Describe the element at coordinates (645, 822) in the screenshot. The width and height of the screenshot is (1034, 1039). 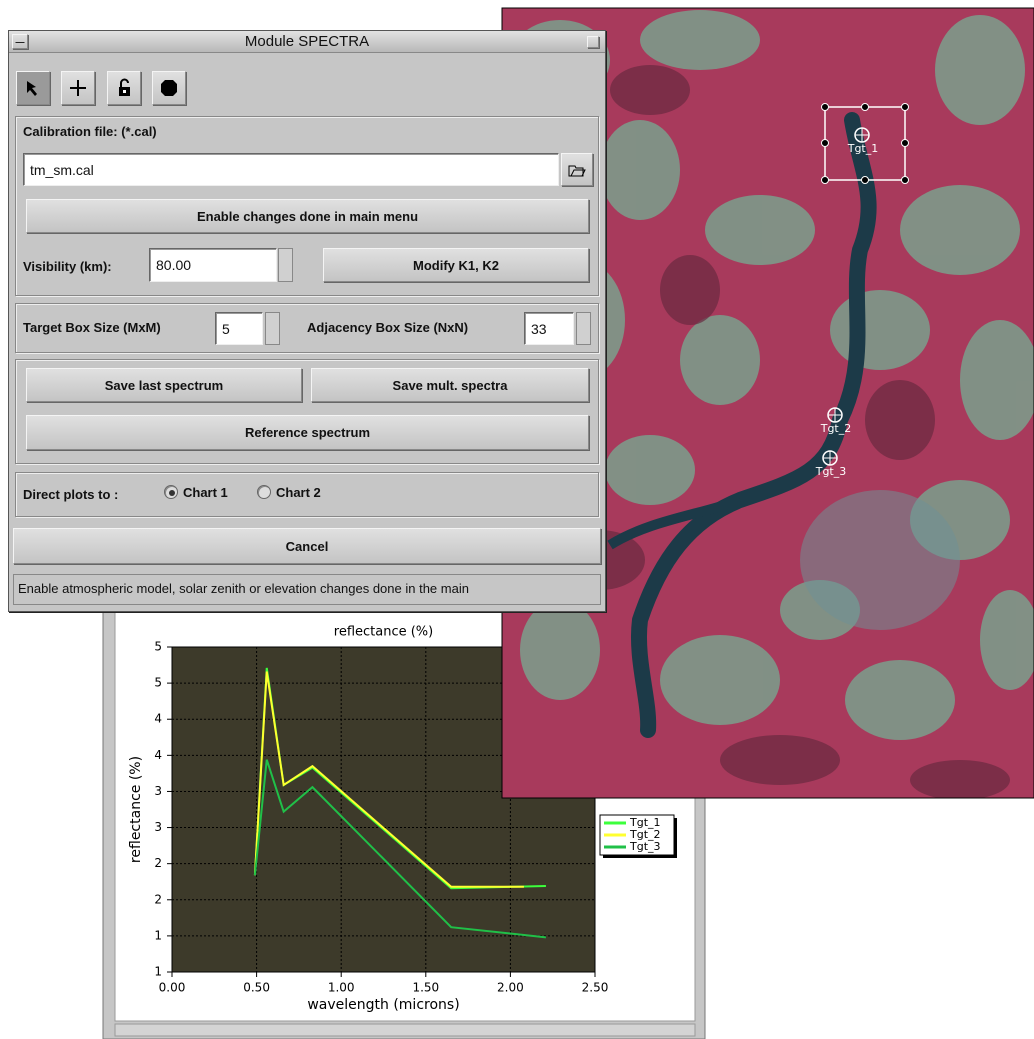
I see `legend-label: Tgt_1` at that location.